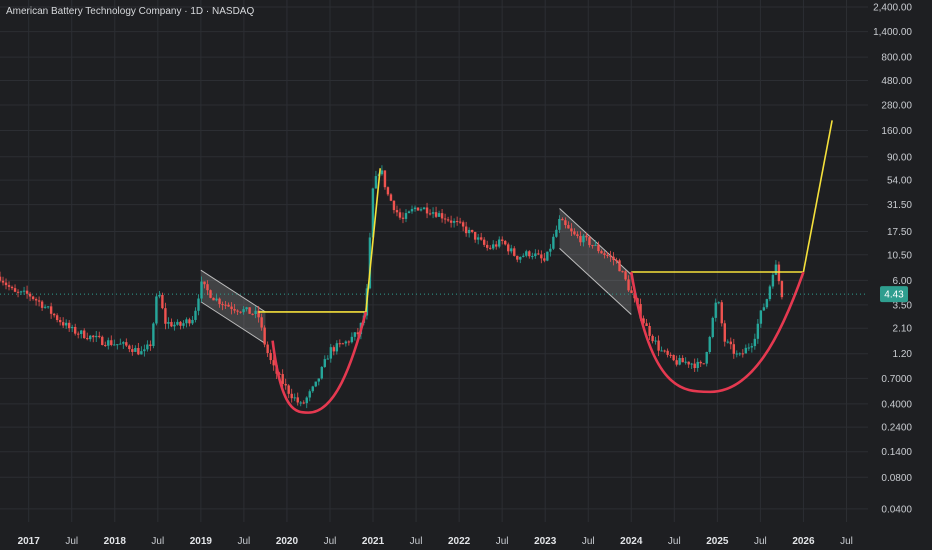 The height and width of the screenshot is (550, 932). Describe the element at coordinates (233, 322) in the screenshot. I see `channel-lower-line` at that location.